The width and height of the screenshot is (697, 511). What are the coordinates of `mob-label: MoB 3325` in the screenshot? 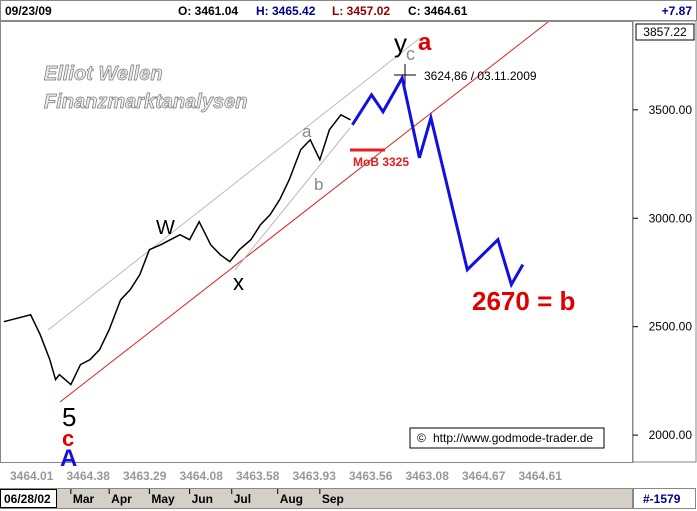 It's located at (381, 162).